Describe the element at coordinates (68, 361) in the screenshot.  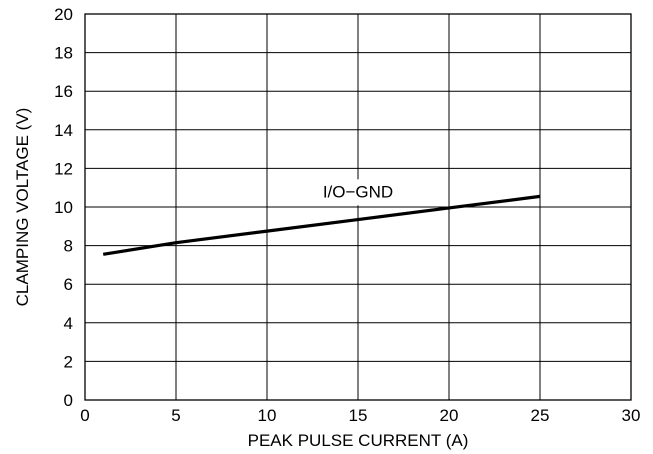
I see `y-tick-label: 2` at that location.